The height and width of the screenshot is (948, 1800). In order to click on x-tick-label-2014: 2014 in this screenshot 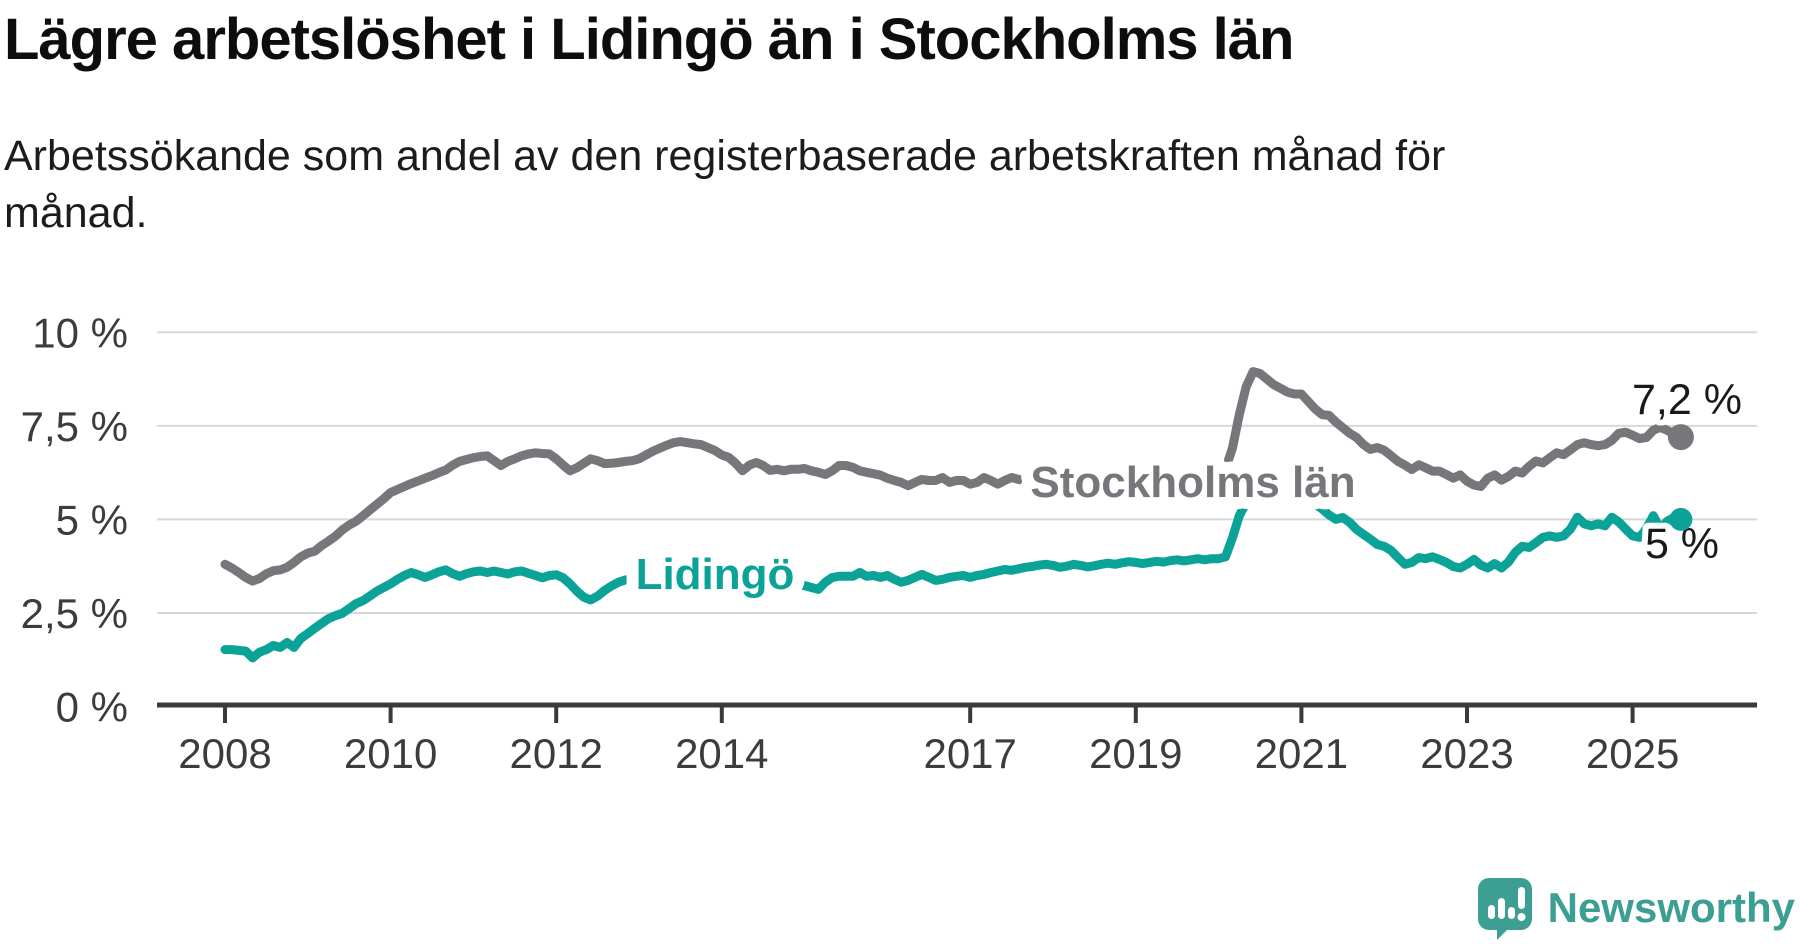, I will do `click(721, 753)`.